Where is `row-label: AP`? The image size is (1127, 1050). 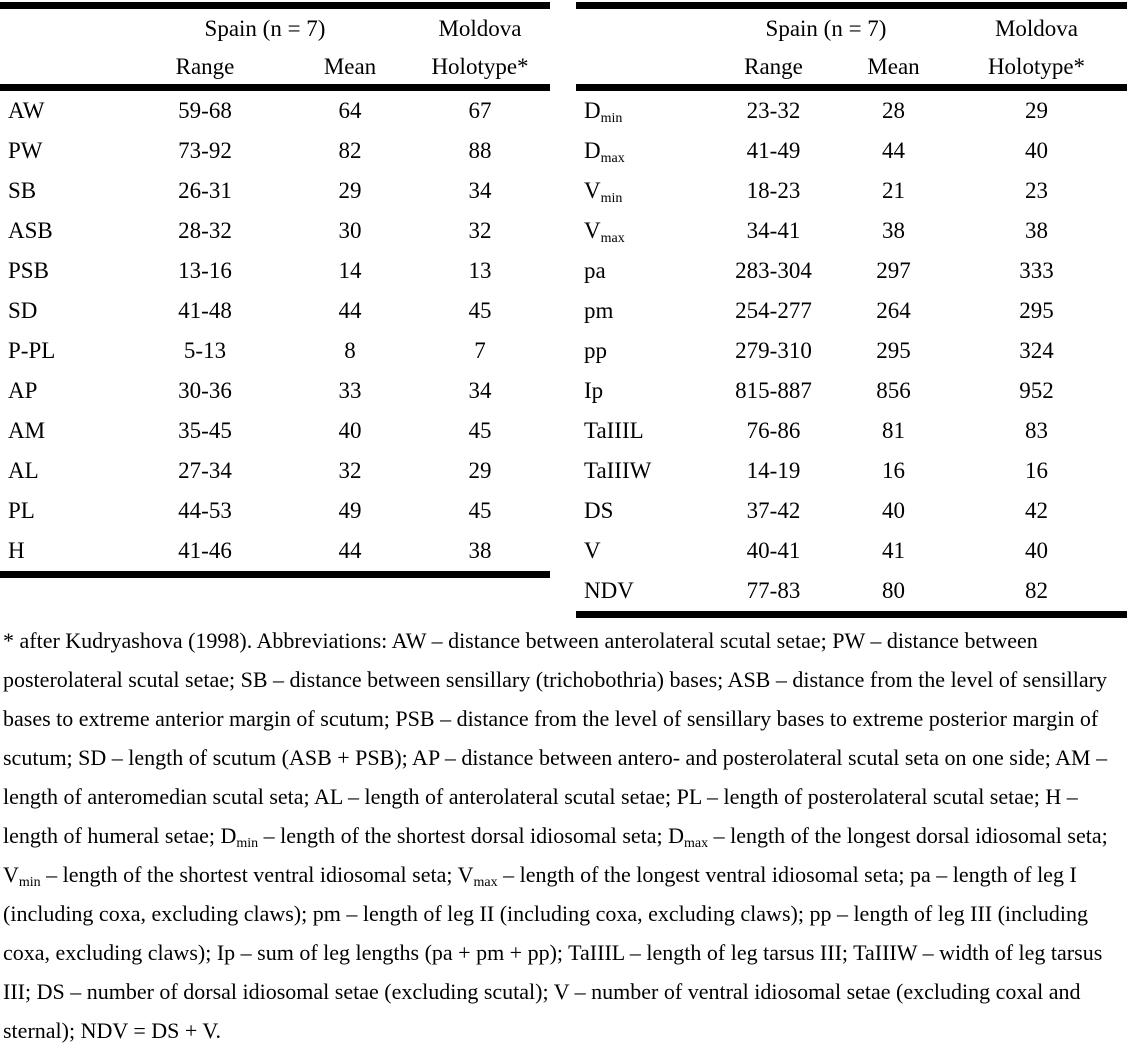
row-label: AP is located at coordinates (23, 390).